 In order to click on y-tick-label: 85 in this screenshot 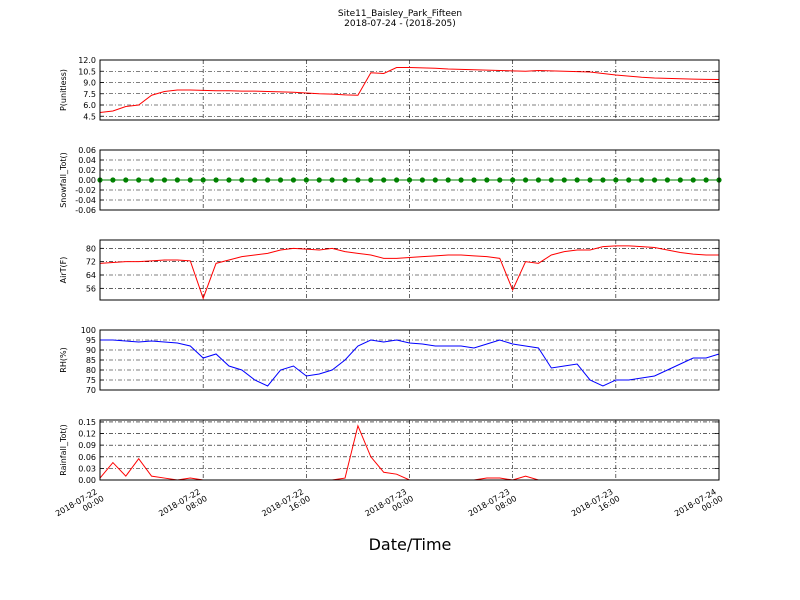, I will do `click(91, 360)`.